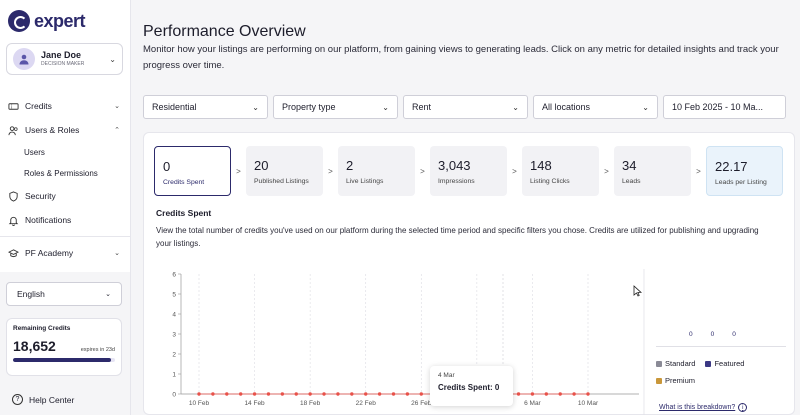 The width and height of the screenshot is (800, 415). Describe the element at coordinates (61, 55) in the screenshot. I see `user-name: Jane Doe` at that location.